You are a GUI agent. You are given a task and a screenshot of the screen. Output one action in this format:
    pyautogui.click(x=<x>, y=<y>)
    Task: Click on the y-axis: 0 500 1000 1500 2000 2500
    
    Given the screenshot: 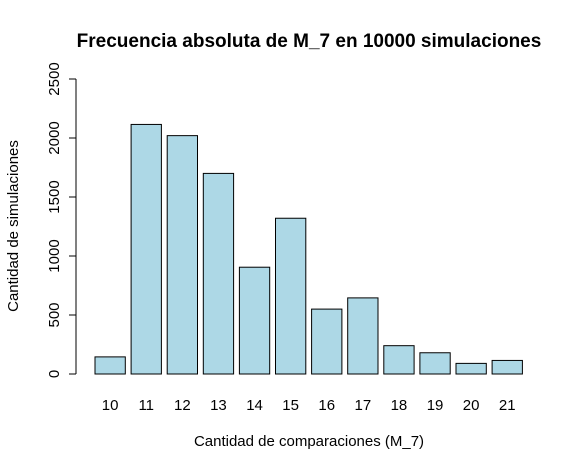 What is the action you would take?
    pyautogui.click(x=61, y=220)
    